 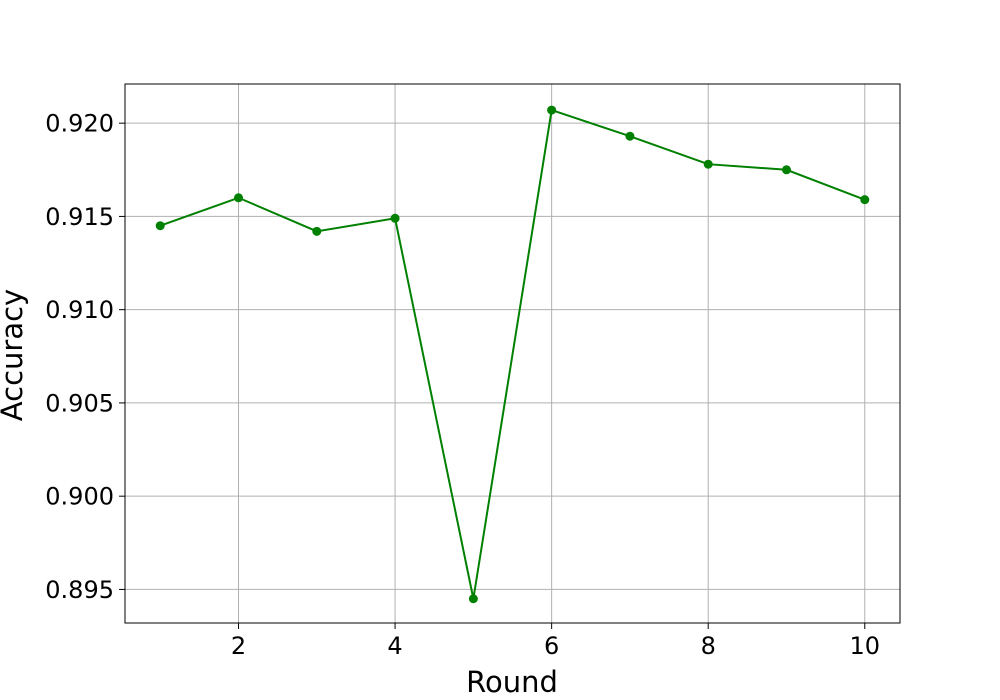 What do you see at coordinates (79, 310) in the screenshot?
I see `y-tick-label: 0.910` at bounding box center [79, 310].